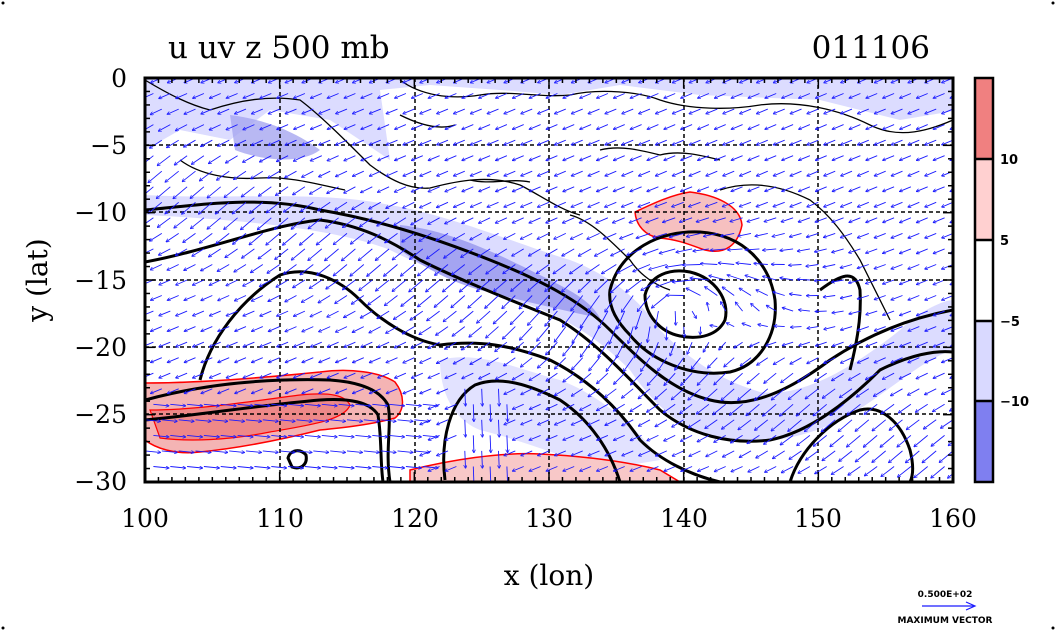  I want to click on light-blue-south, so click(550, 413).